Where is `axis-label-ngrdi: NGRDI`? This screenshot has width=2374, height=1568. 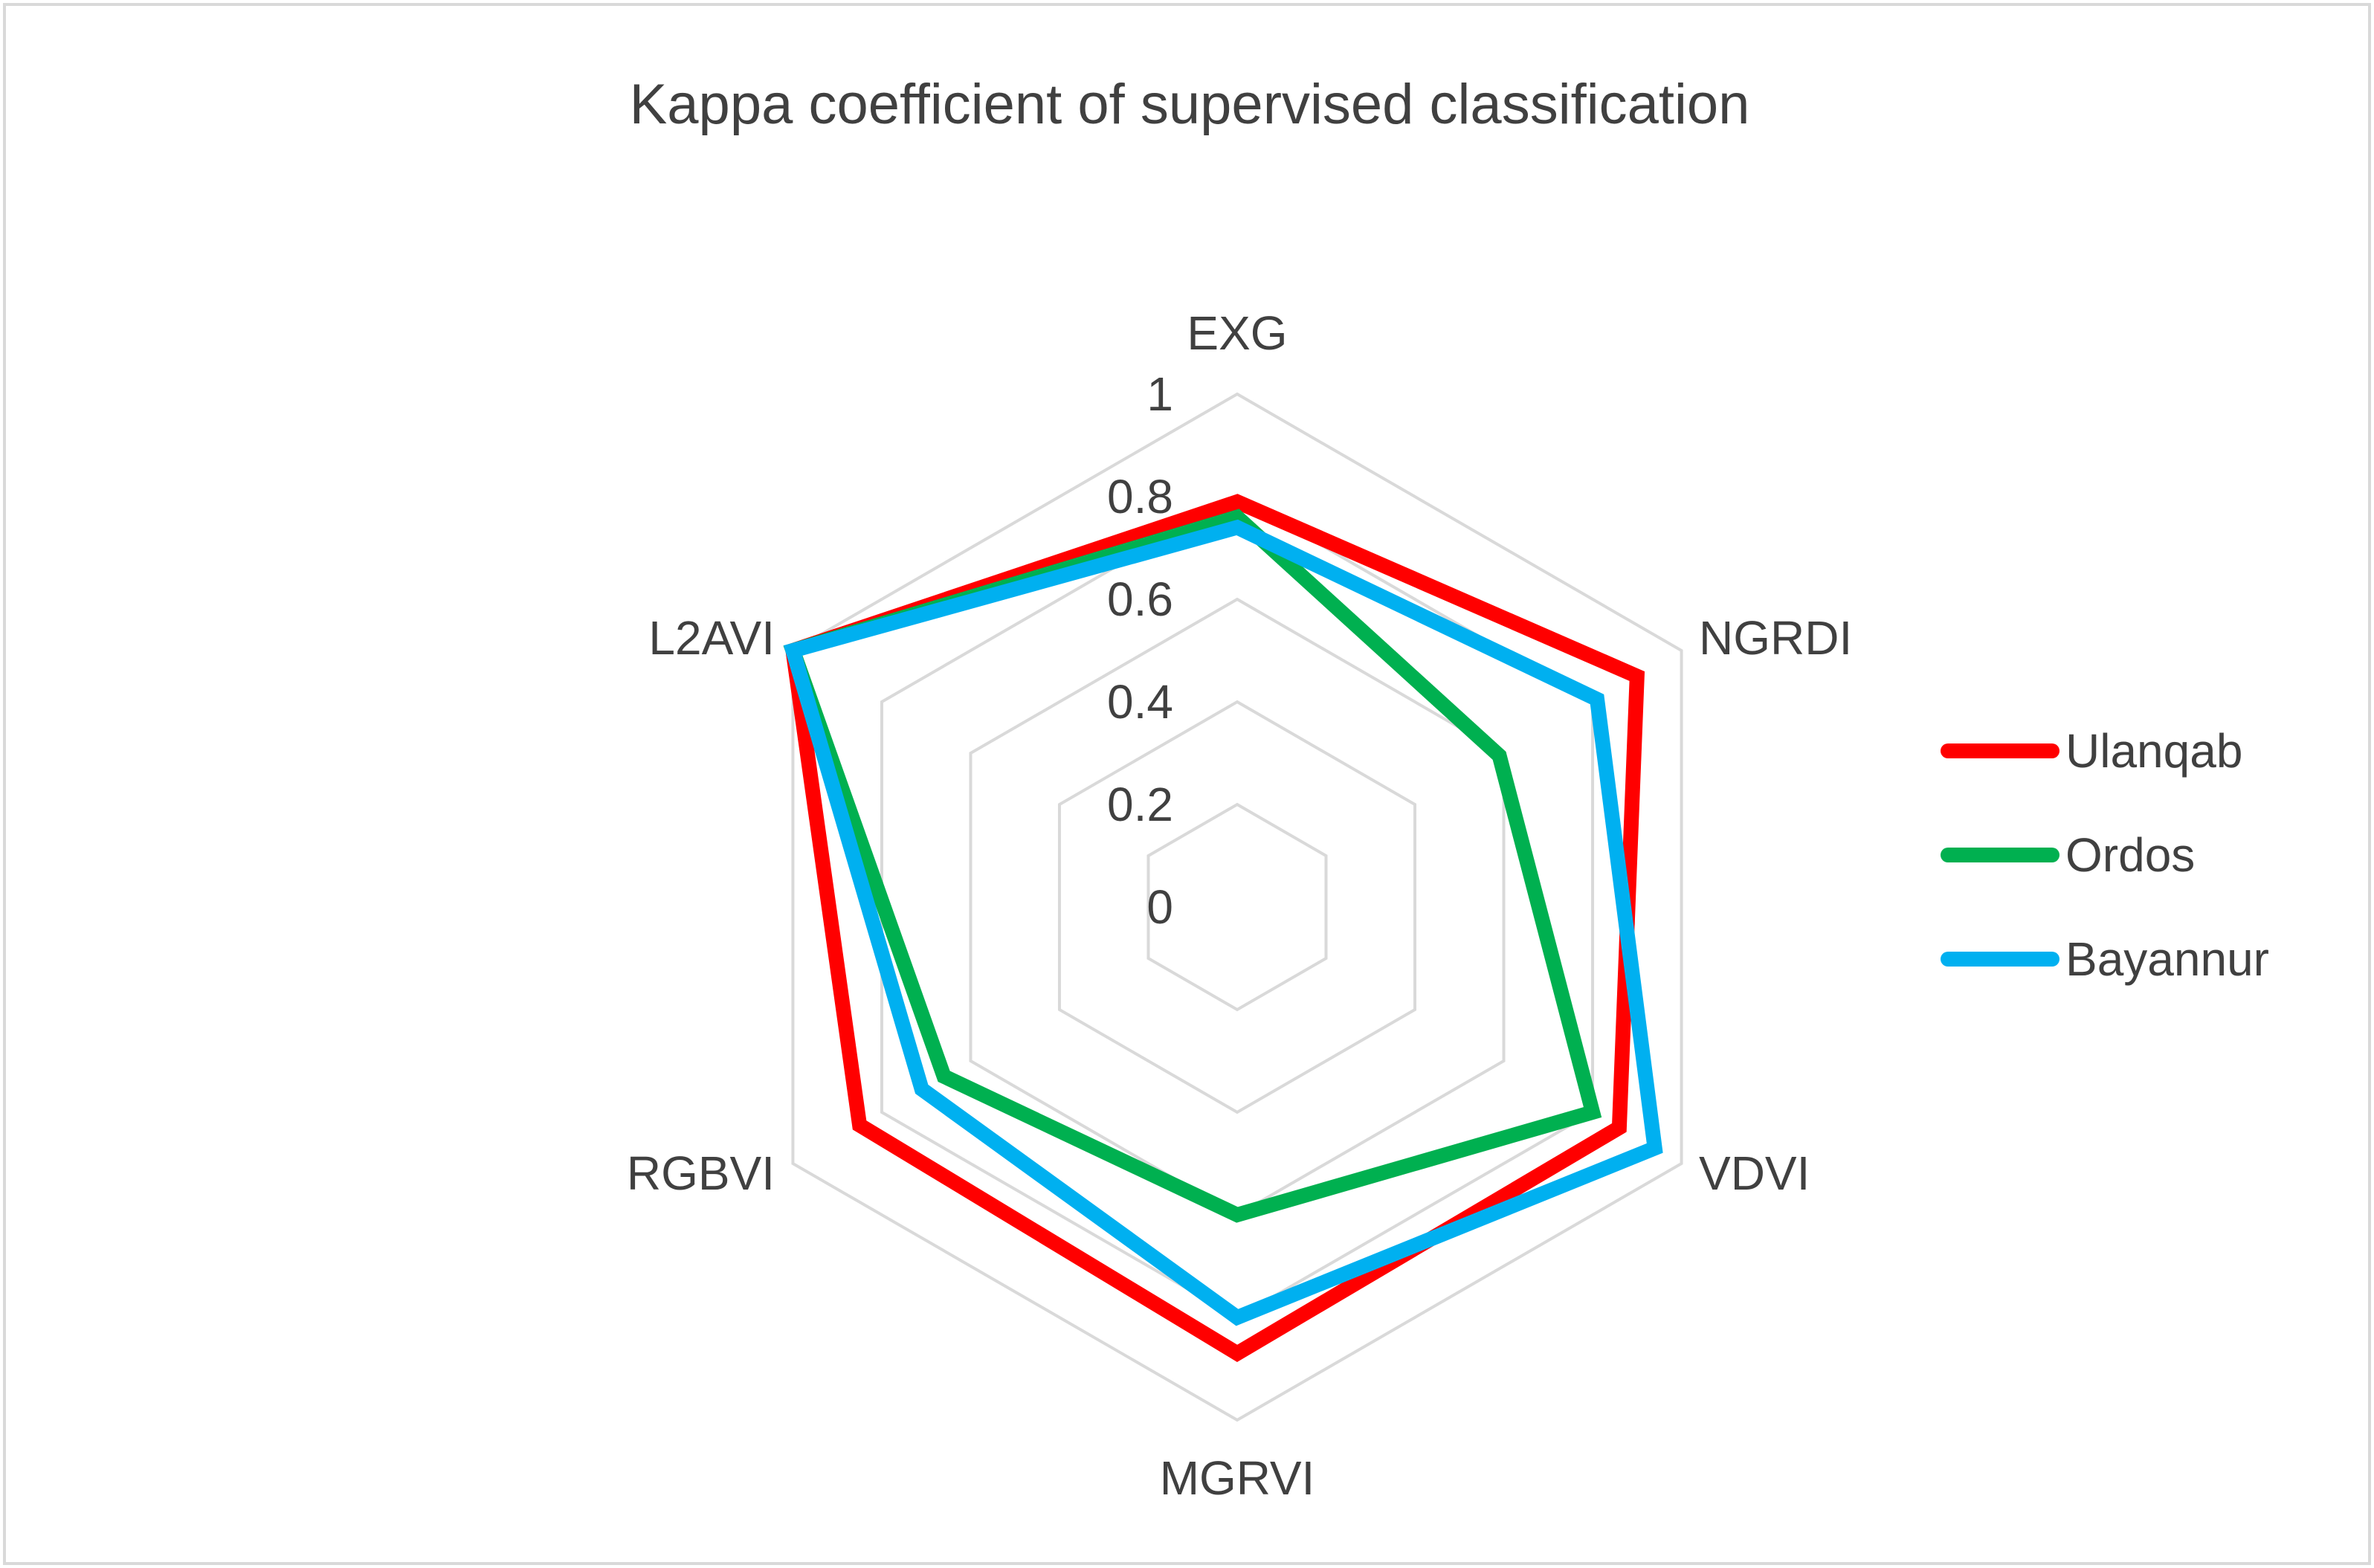
axis-label-ngrdi: NGRDI is located at coordinates (1775, 638).